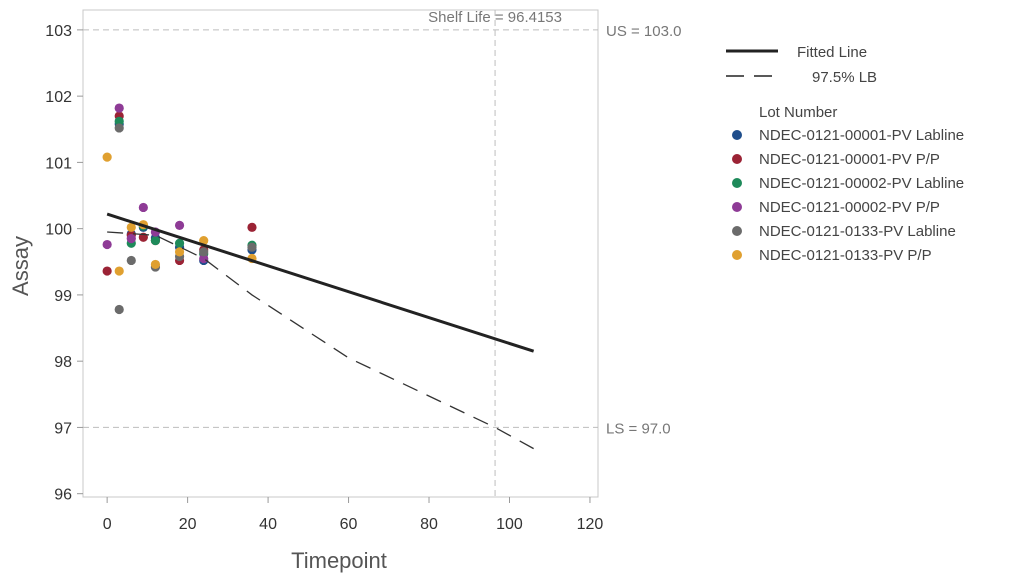  Describe the element at coordinates (590, 524) in the screenshot. I see `x-tick-label: 120` at that location.